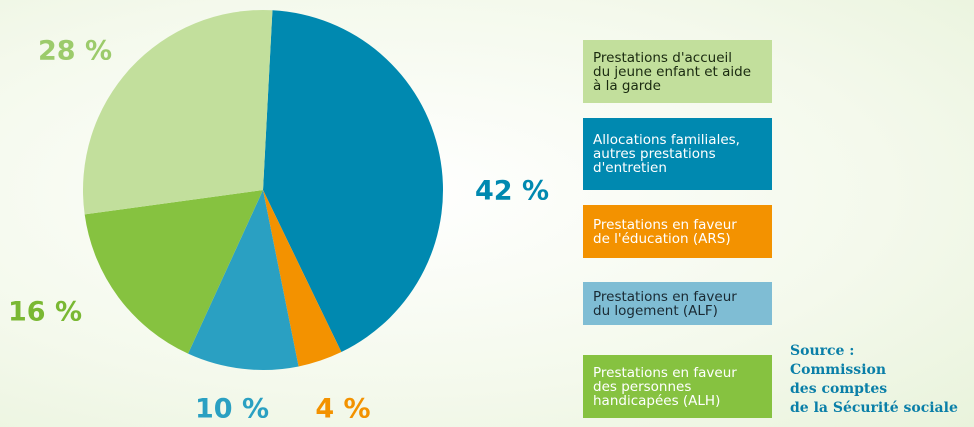 Image resolution: width=974 pixels, height=427 pixels. What do you see at coordinates (232, 409) in the screenshot?
I see `value-label: 10 %` at bounding box center [232, 409].